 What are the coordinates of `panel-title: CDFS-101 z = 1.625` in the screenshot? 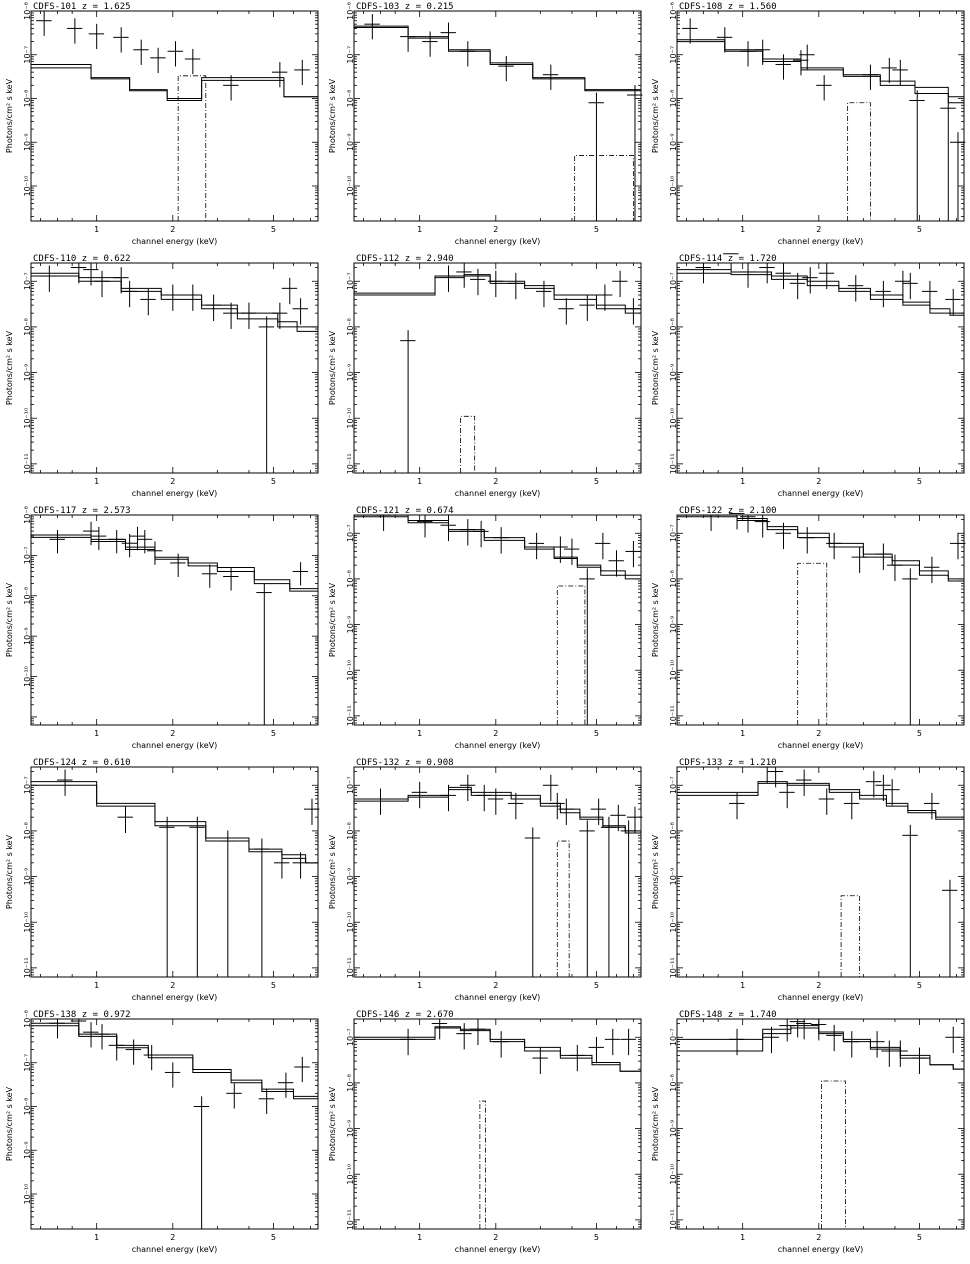 It's located at (82, 7).